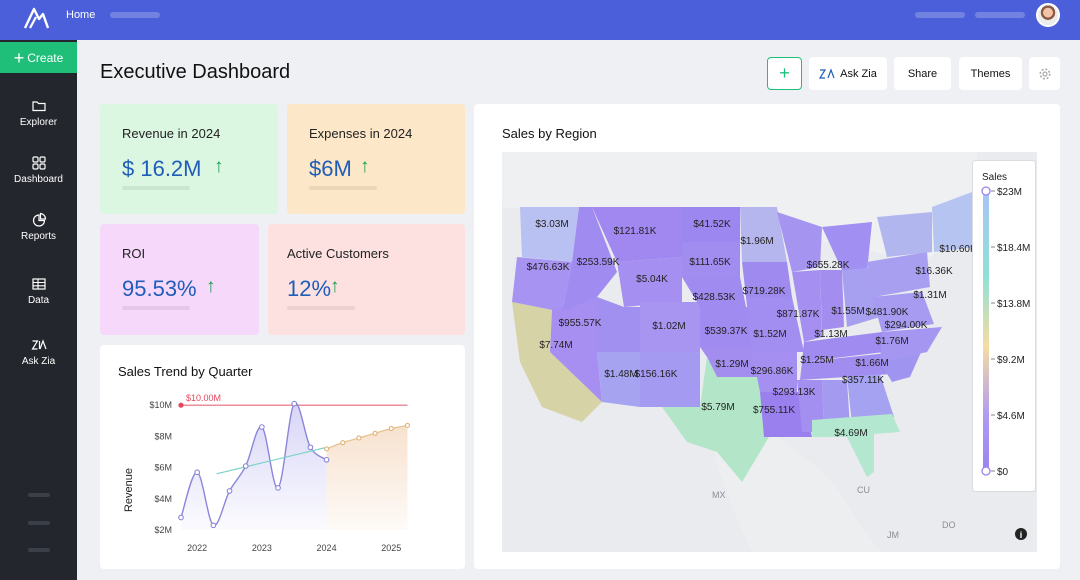 The height and width of the screenshot is (580, 1080). I want to click on legend-title: Sales, so click(994, 177).